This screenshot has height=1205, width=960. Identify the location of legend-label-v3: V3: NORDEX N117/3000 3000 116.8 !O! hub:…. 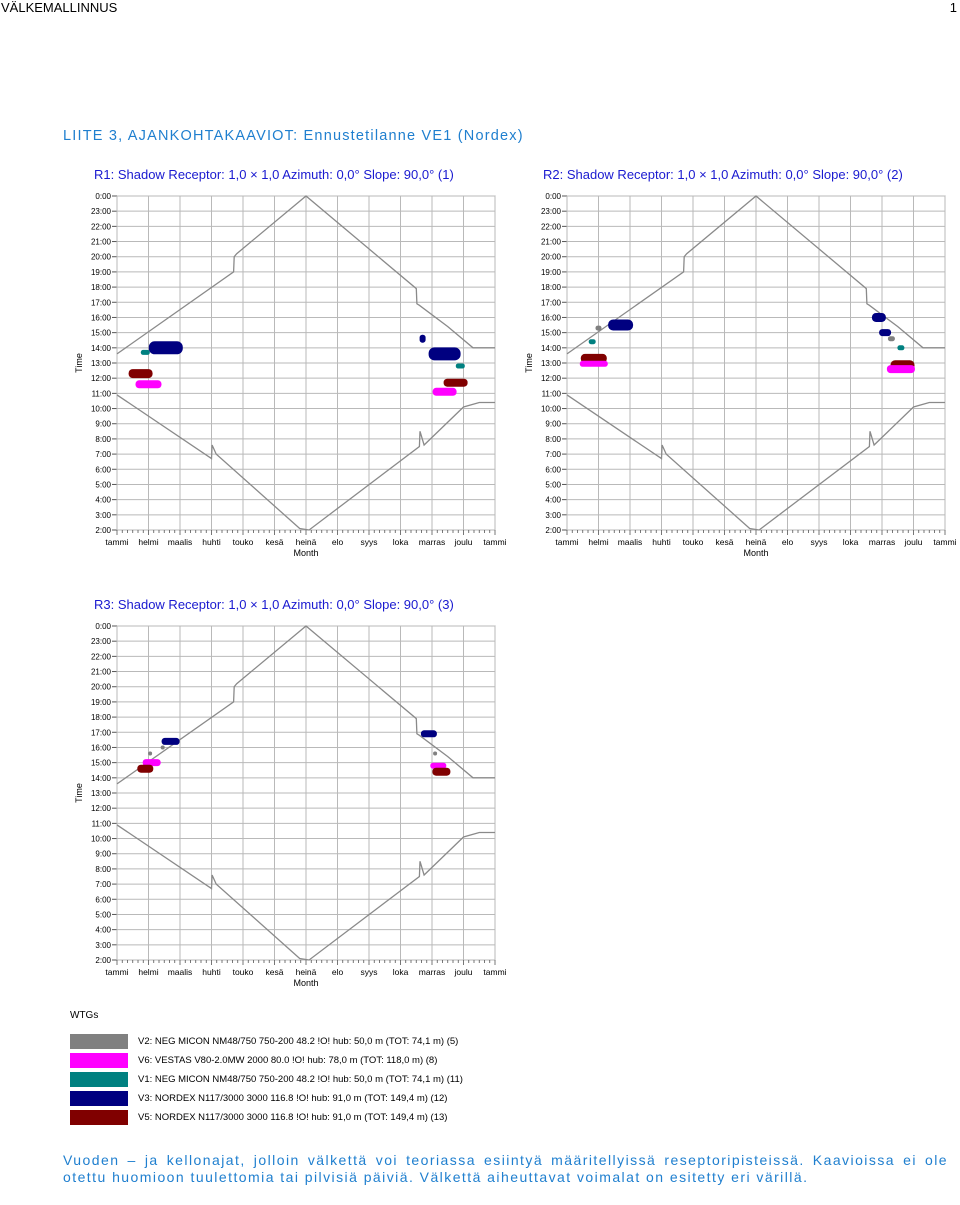
(293, 1098).